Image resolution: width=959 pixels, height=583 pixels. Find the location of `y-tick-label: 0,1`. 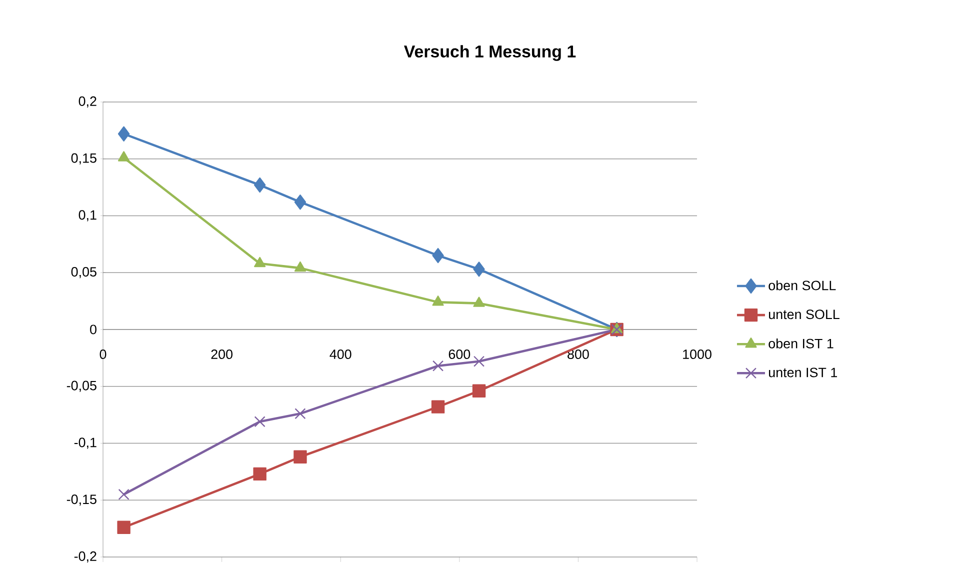

y-tick-label: 0,1 is located at coordinates (87, 216).